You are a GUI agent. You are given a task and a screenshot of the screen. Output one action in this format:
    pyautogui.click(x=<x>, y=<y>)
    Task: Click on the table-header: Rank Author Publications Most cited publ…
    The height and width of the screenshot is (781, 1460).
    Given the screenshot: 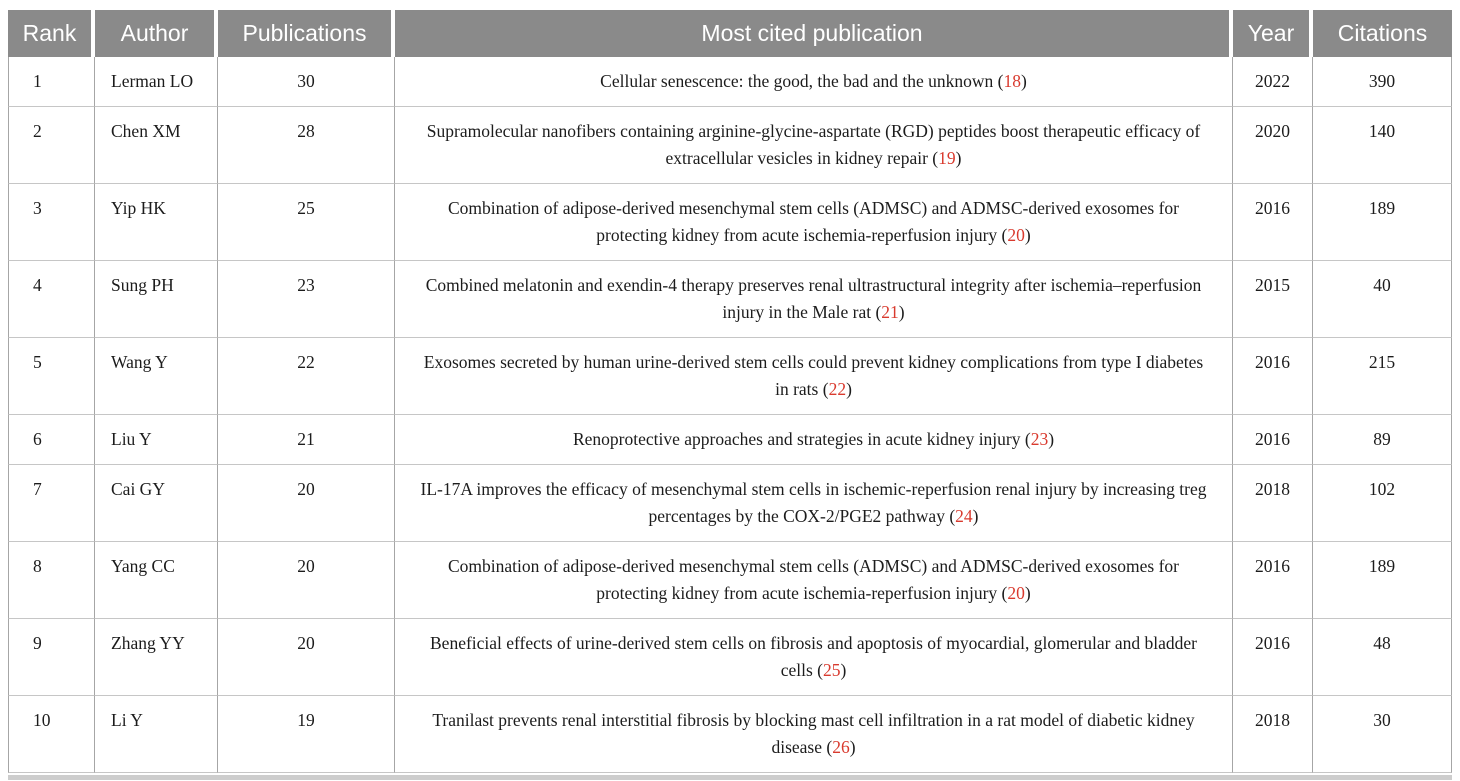 What is the action you would take?
    pyautogui.click(x=730, y=33)
    